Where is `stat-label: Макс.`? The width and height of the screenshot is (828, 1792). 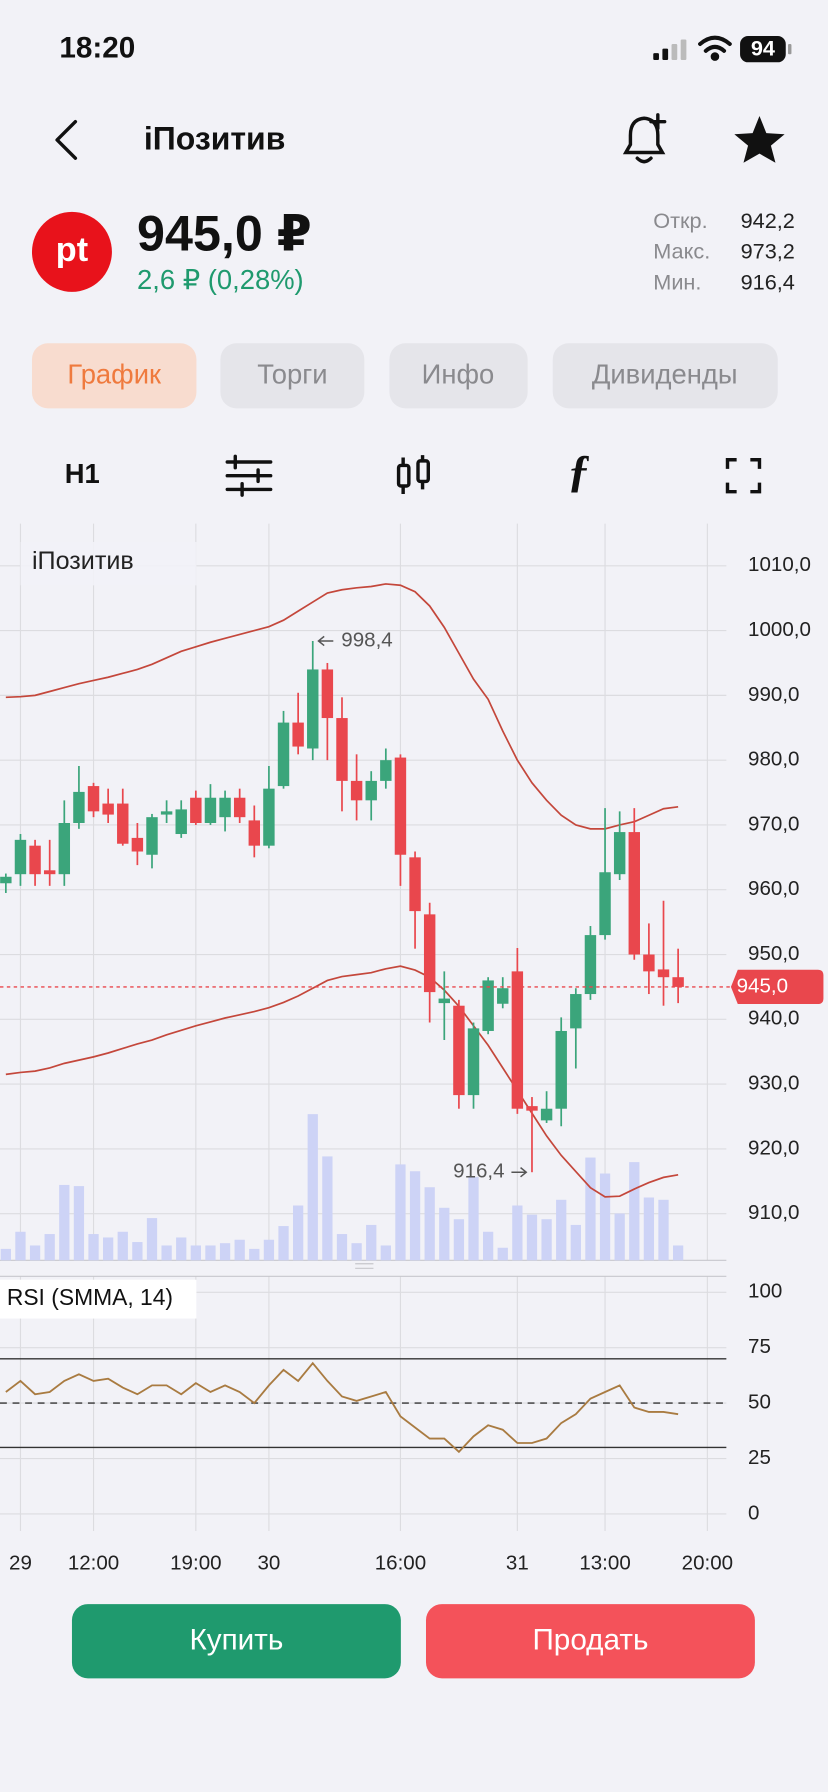 stat-label: Макс. is located at coordinates (681, 251).